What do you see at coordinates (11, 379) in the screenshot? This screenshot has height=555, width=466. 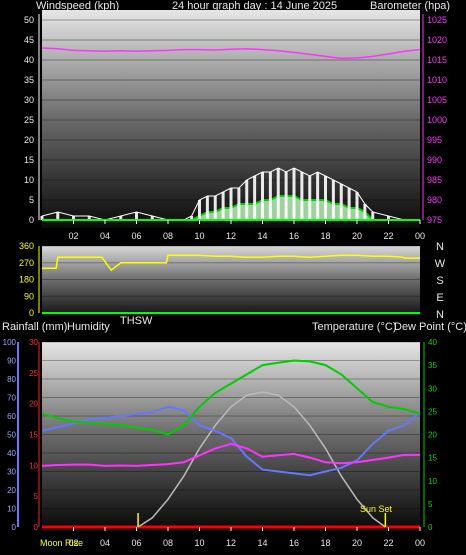 I see `humidity-tick-label: 80` at bounding box center [11, 379].